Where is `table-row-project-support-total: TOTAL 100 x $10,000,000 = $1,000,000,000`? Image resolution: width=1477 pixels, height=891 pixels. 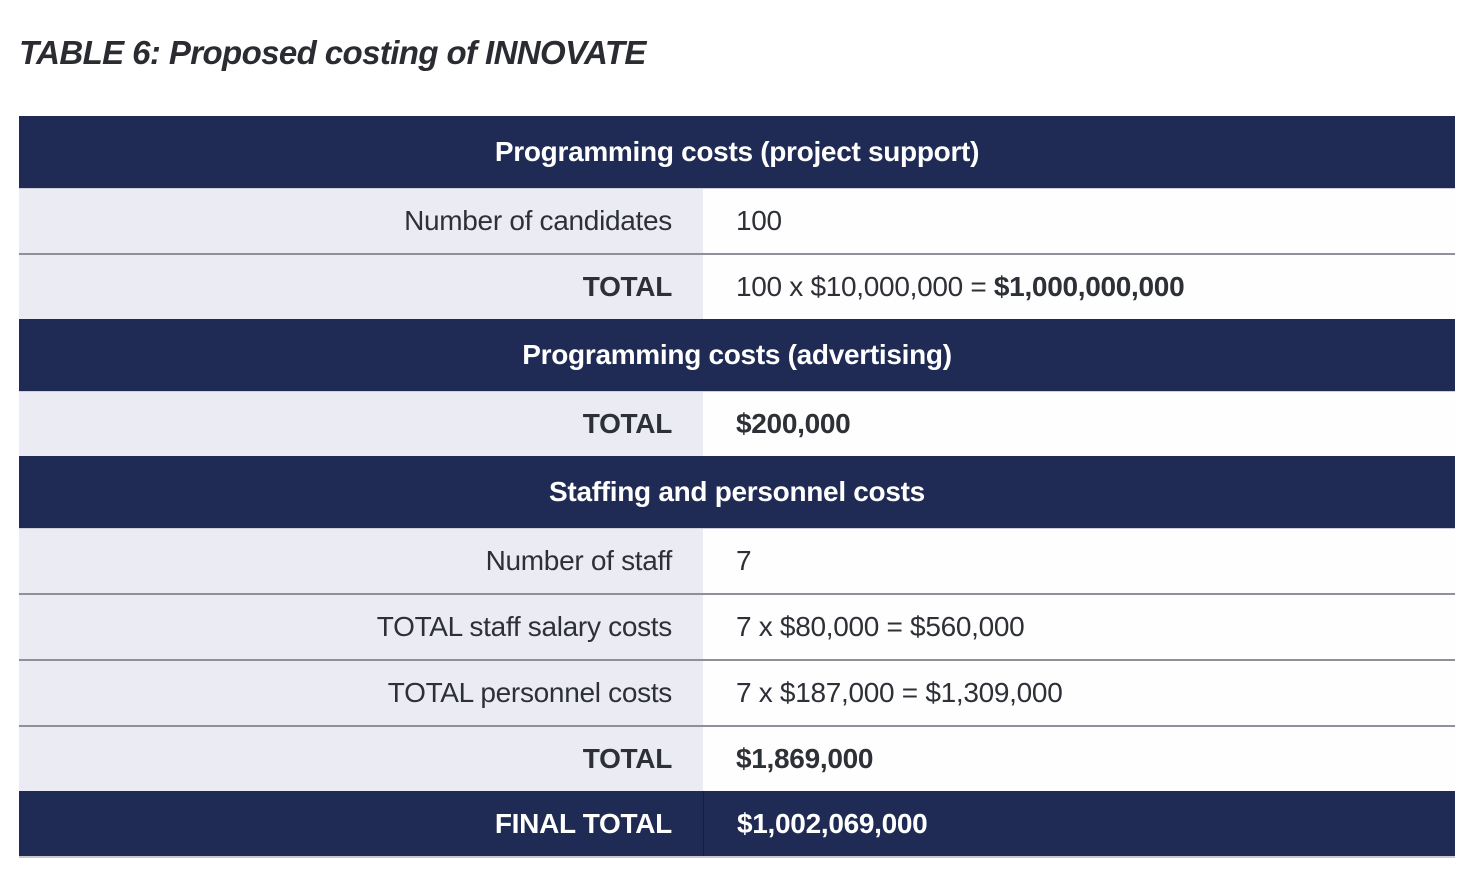
table-row-project-support-total: TOTAL 100 x $10,000,000 = $1,000,000,000 is located at coordinates (737, 286).